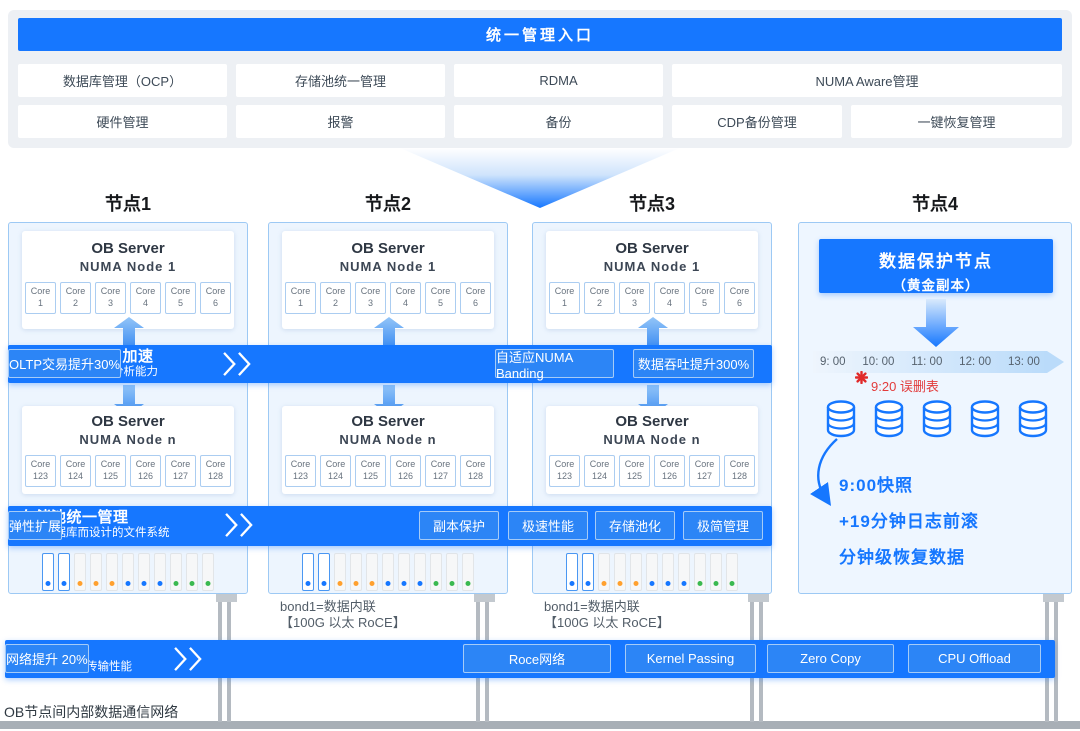 This screenshot has height=731, width=1080. What do you see at coordinates (690, 658) in the screenshot?
I see `feature-tag: Kernel Passing` at bounding box center [690, 658].